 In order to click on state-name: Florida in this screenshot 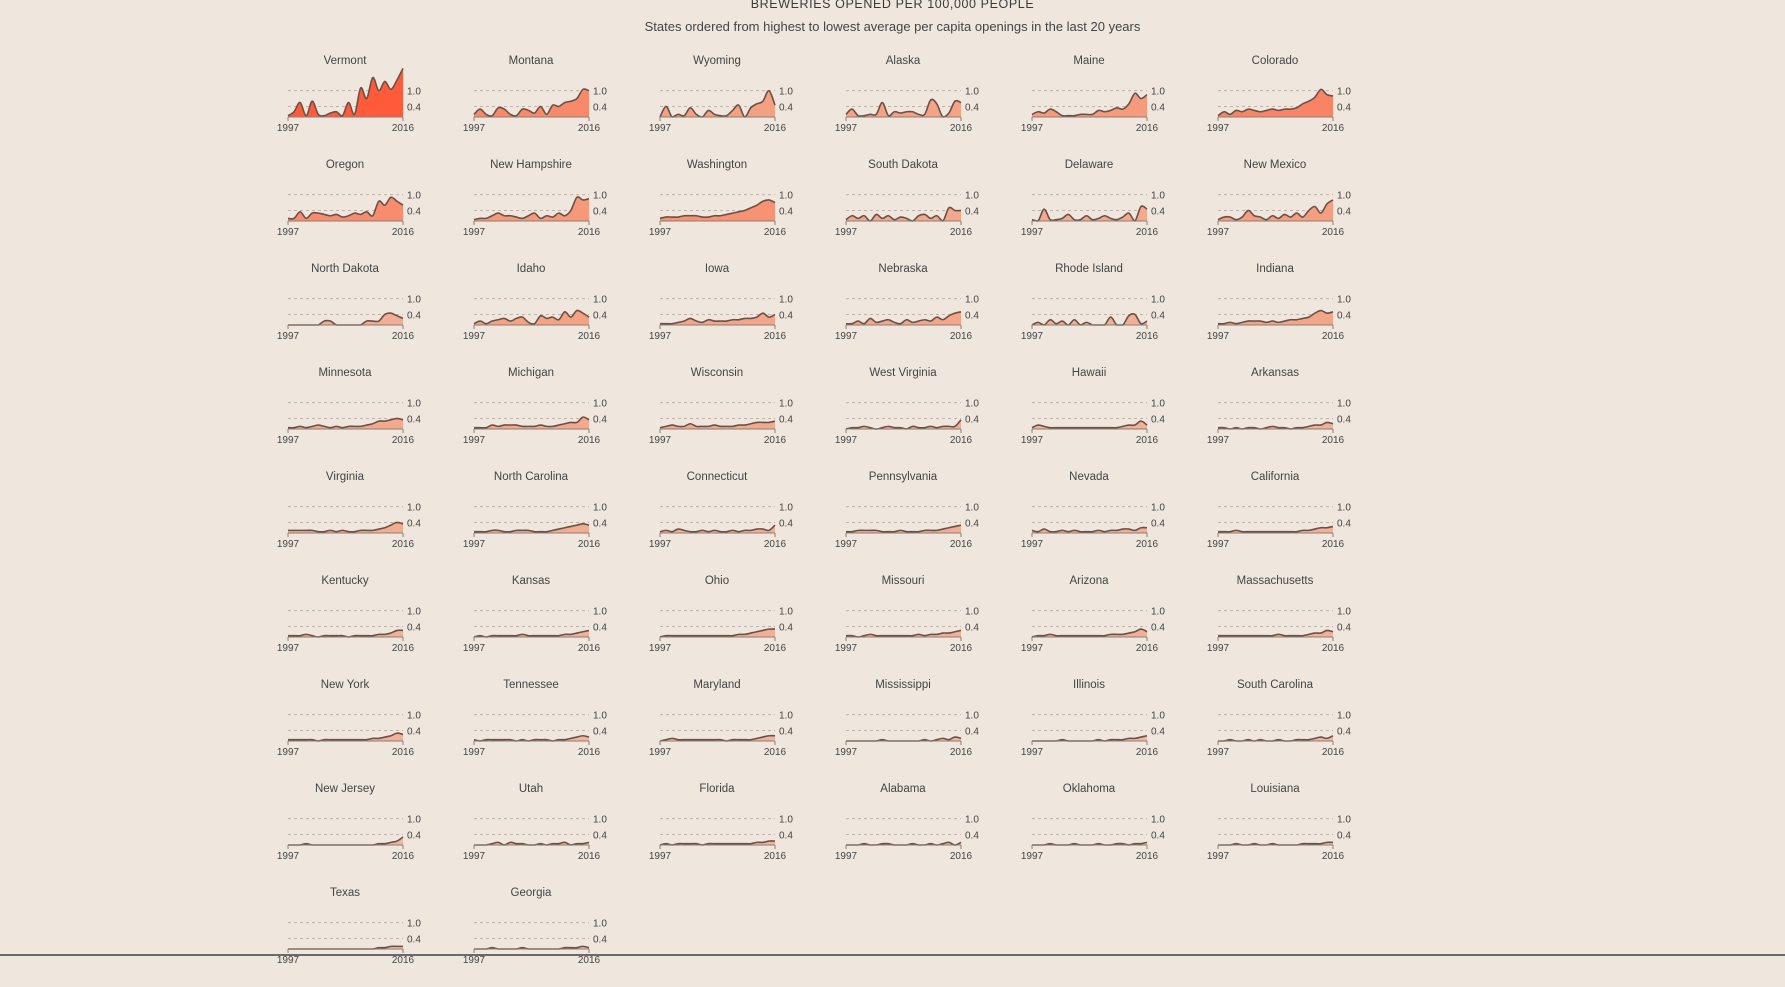, I will do `click(717, 789)`.